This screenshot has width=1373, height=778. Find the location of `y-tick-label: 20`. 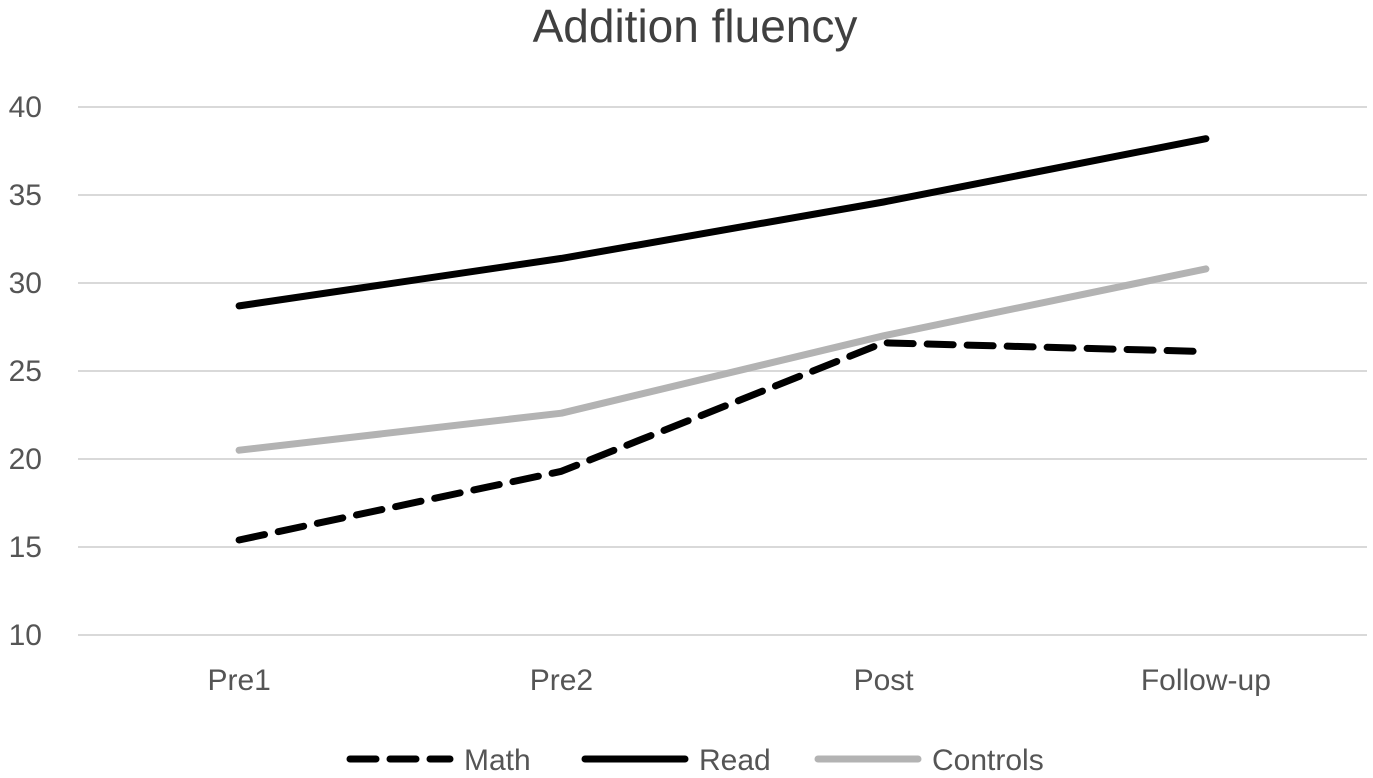

y-tick-label: 20 is located at coordinates (25, 459).